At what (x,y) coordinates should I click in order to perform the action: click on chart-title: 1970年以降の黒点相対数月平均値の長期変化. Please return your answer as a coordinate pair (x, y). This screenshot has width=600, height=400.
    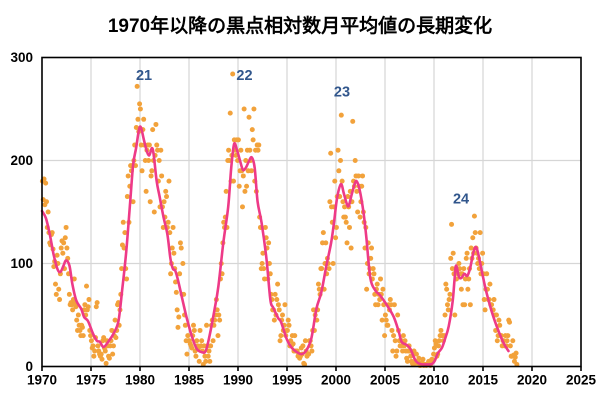
    Looking at the image, I should click on (300, 26).